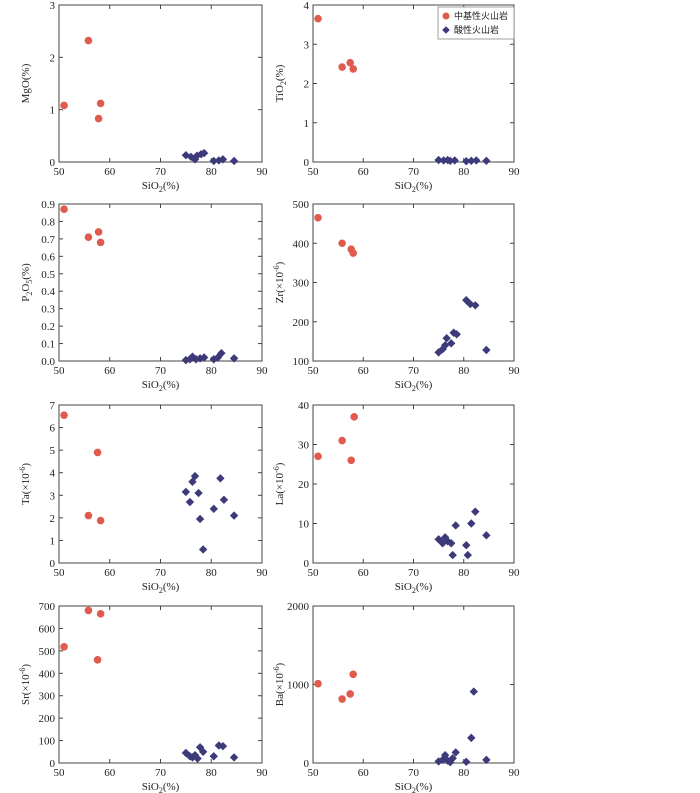 This screenshot has height=793, width=700. I want to click on y-tick-label: 0.9, so click(48, 205).